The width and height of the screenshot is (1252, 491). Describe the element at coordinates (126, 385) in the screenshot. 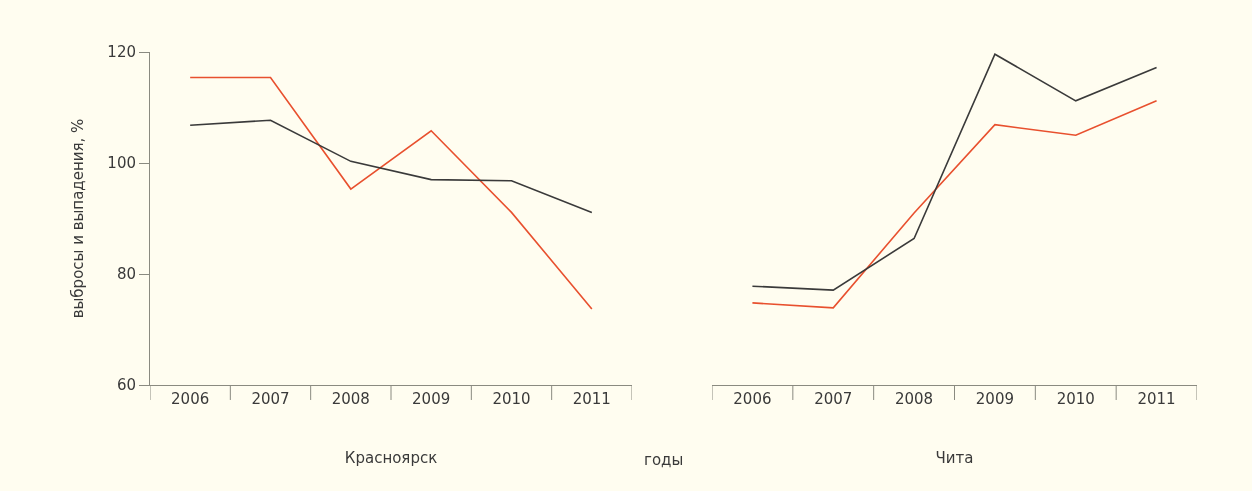

I see `y-tick-label: 60` at that location.